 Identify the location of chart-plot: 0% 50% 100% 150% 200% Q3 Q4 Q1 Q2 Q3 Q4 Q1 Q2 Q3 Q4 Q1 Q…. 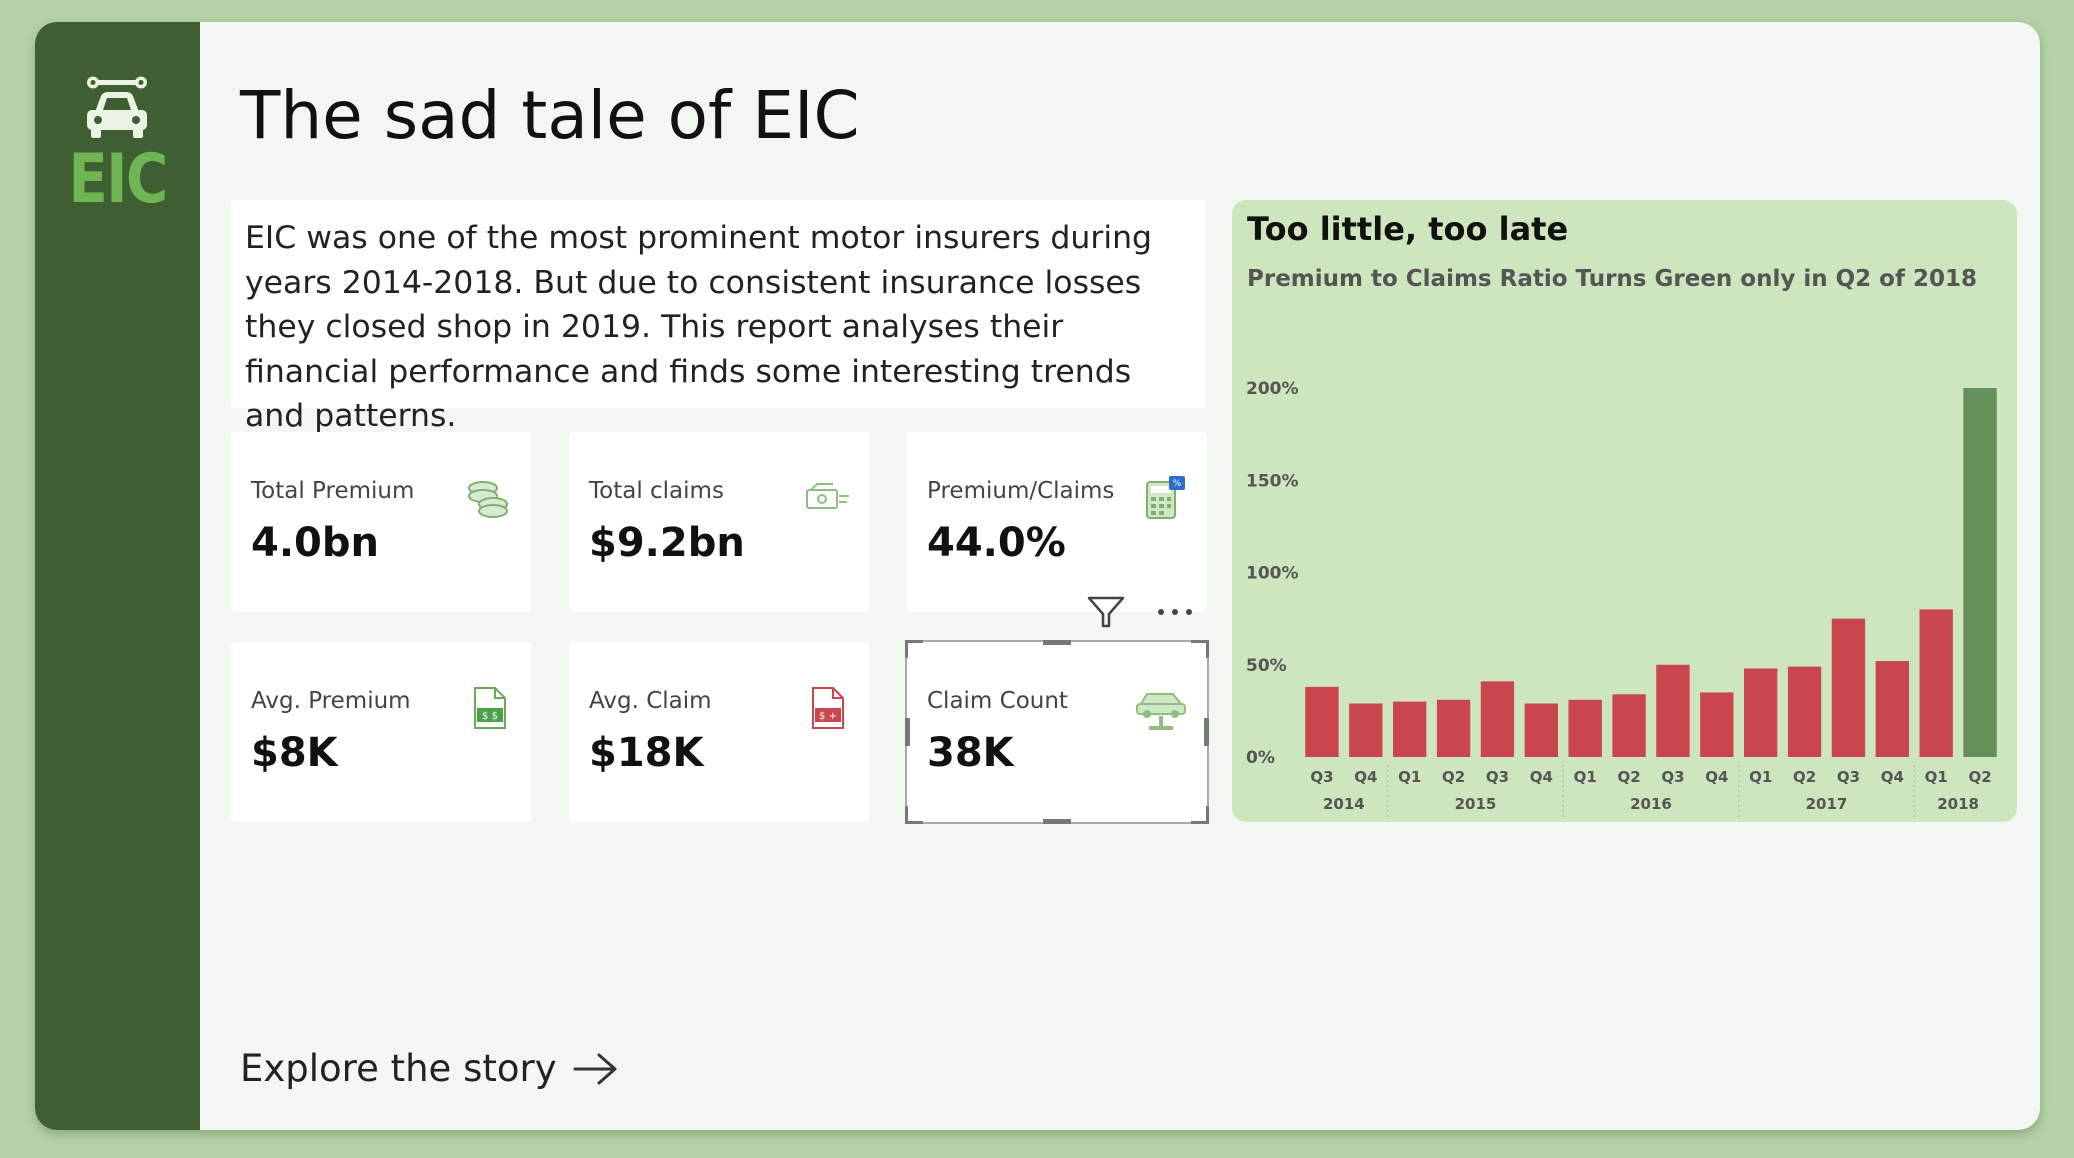
(1621, 598).